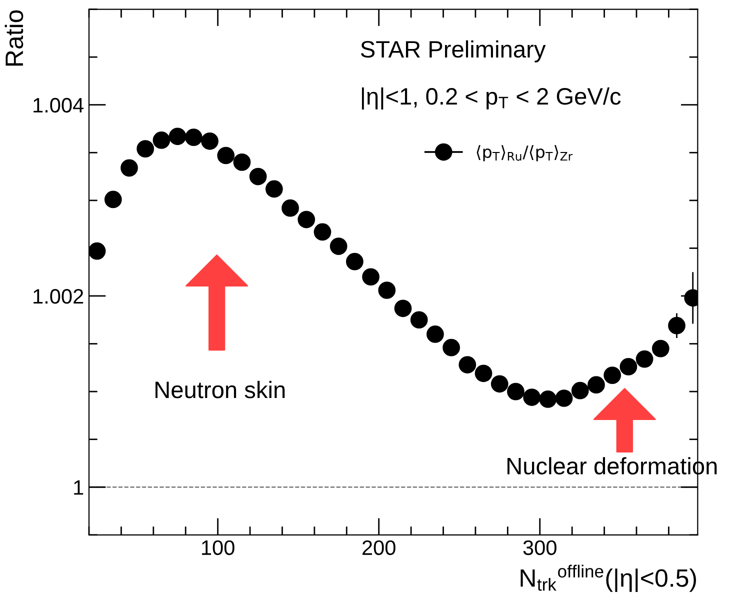 The height and width of the screenshot is (599, 751). I want to click on x-axis-title: N$_{trk}$$^{offline}$(|η|<0.5), so click(608, 578).